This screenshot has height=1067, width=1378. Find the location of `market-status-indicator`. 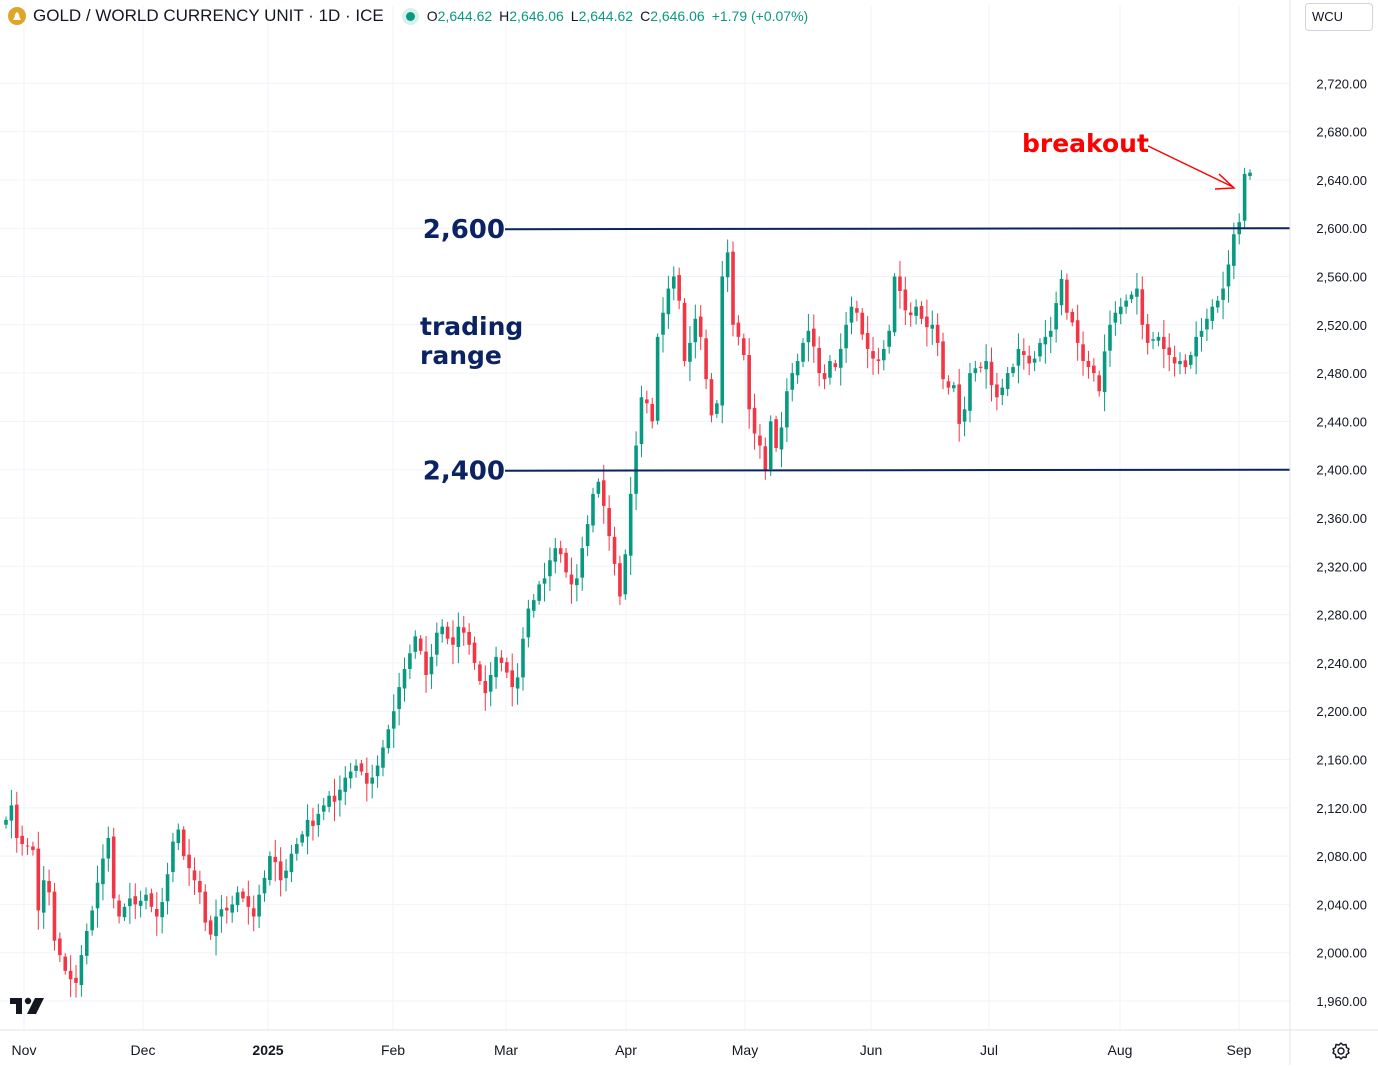

market-status-indicator is located at coordinates (410, 16).